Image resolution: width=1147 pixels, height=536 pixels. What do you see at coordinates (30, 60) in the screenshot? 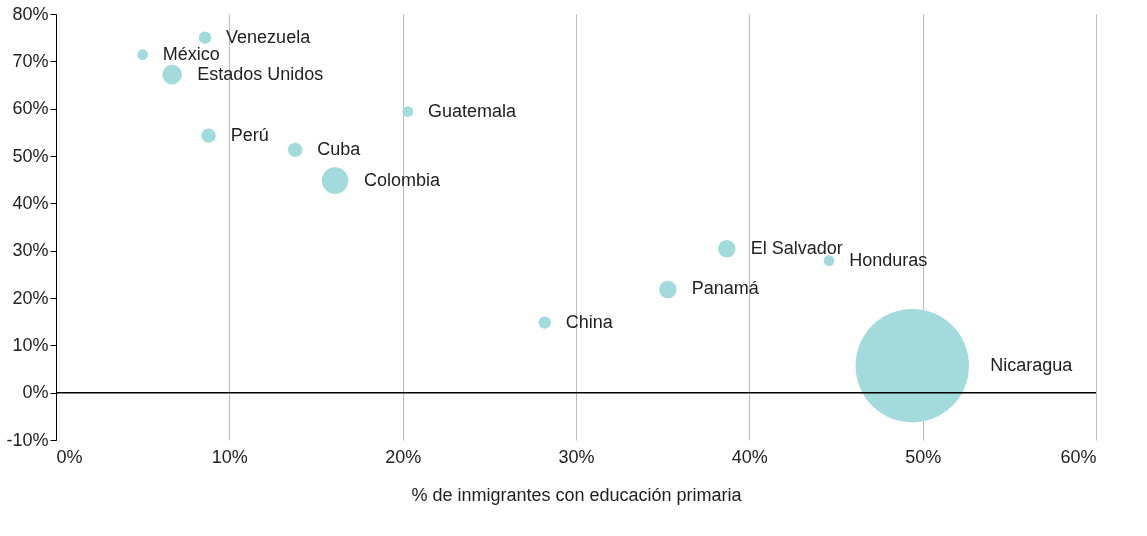
I see `y-tick-label: 70%` at bounding box center [30, 60].